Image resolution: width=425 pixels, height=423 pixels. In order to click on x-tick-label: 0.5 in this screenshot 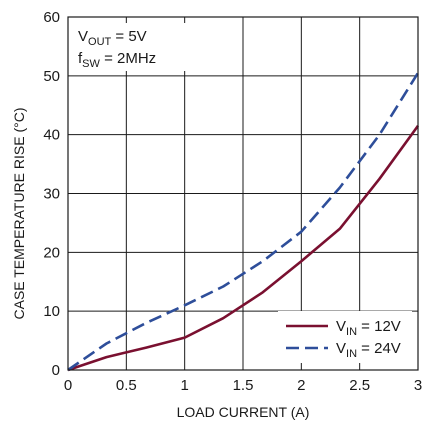, I will do `click(126, 385)`.